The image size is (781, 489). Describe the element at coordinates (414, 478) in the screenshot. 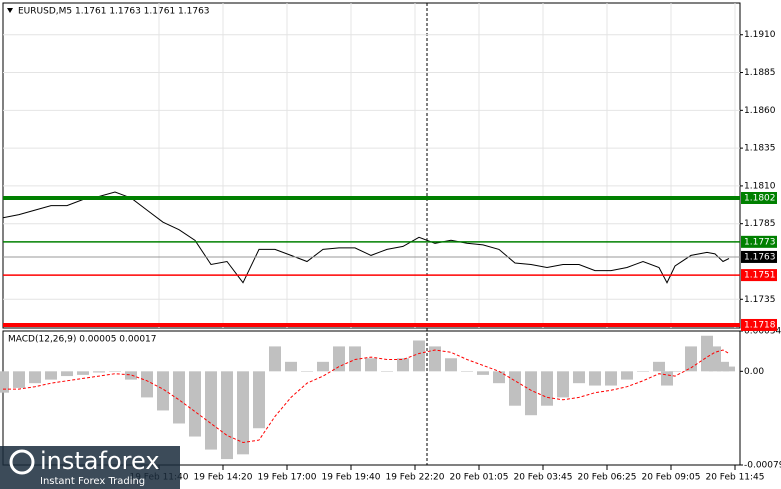

I see `x-tick-label: 19 Feb 22:20` at that location.